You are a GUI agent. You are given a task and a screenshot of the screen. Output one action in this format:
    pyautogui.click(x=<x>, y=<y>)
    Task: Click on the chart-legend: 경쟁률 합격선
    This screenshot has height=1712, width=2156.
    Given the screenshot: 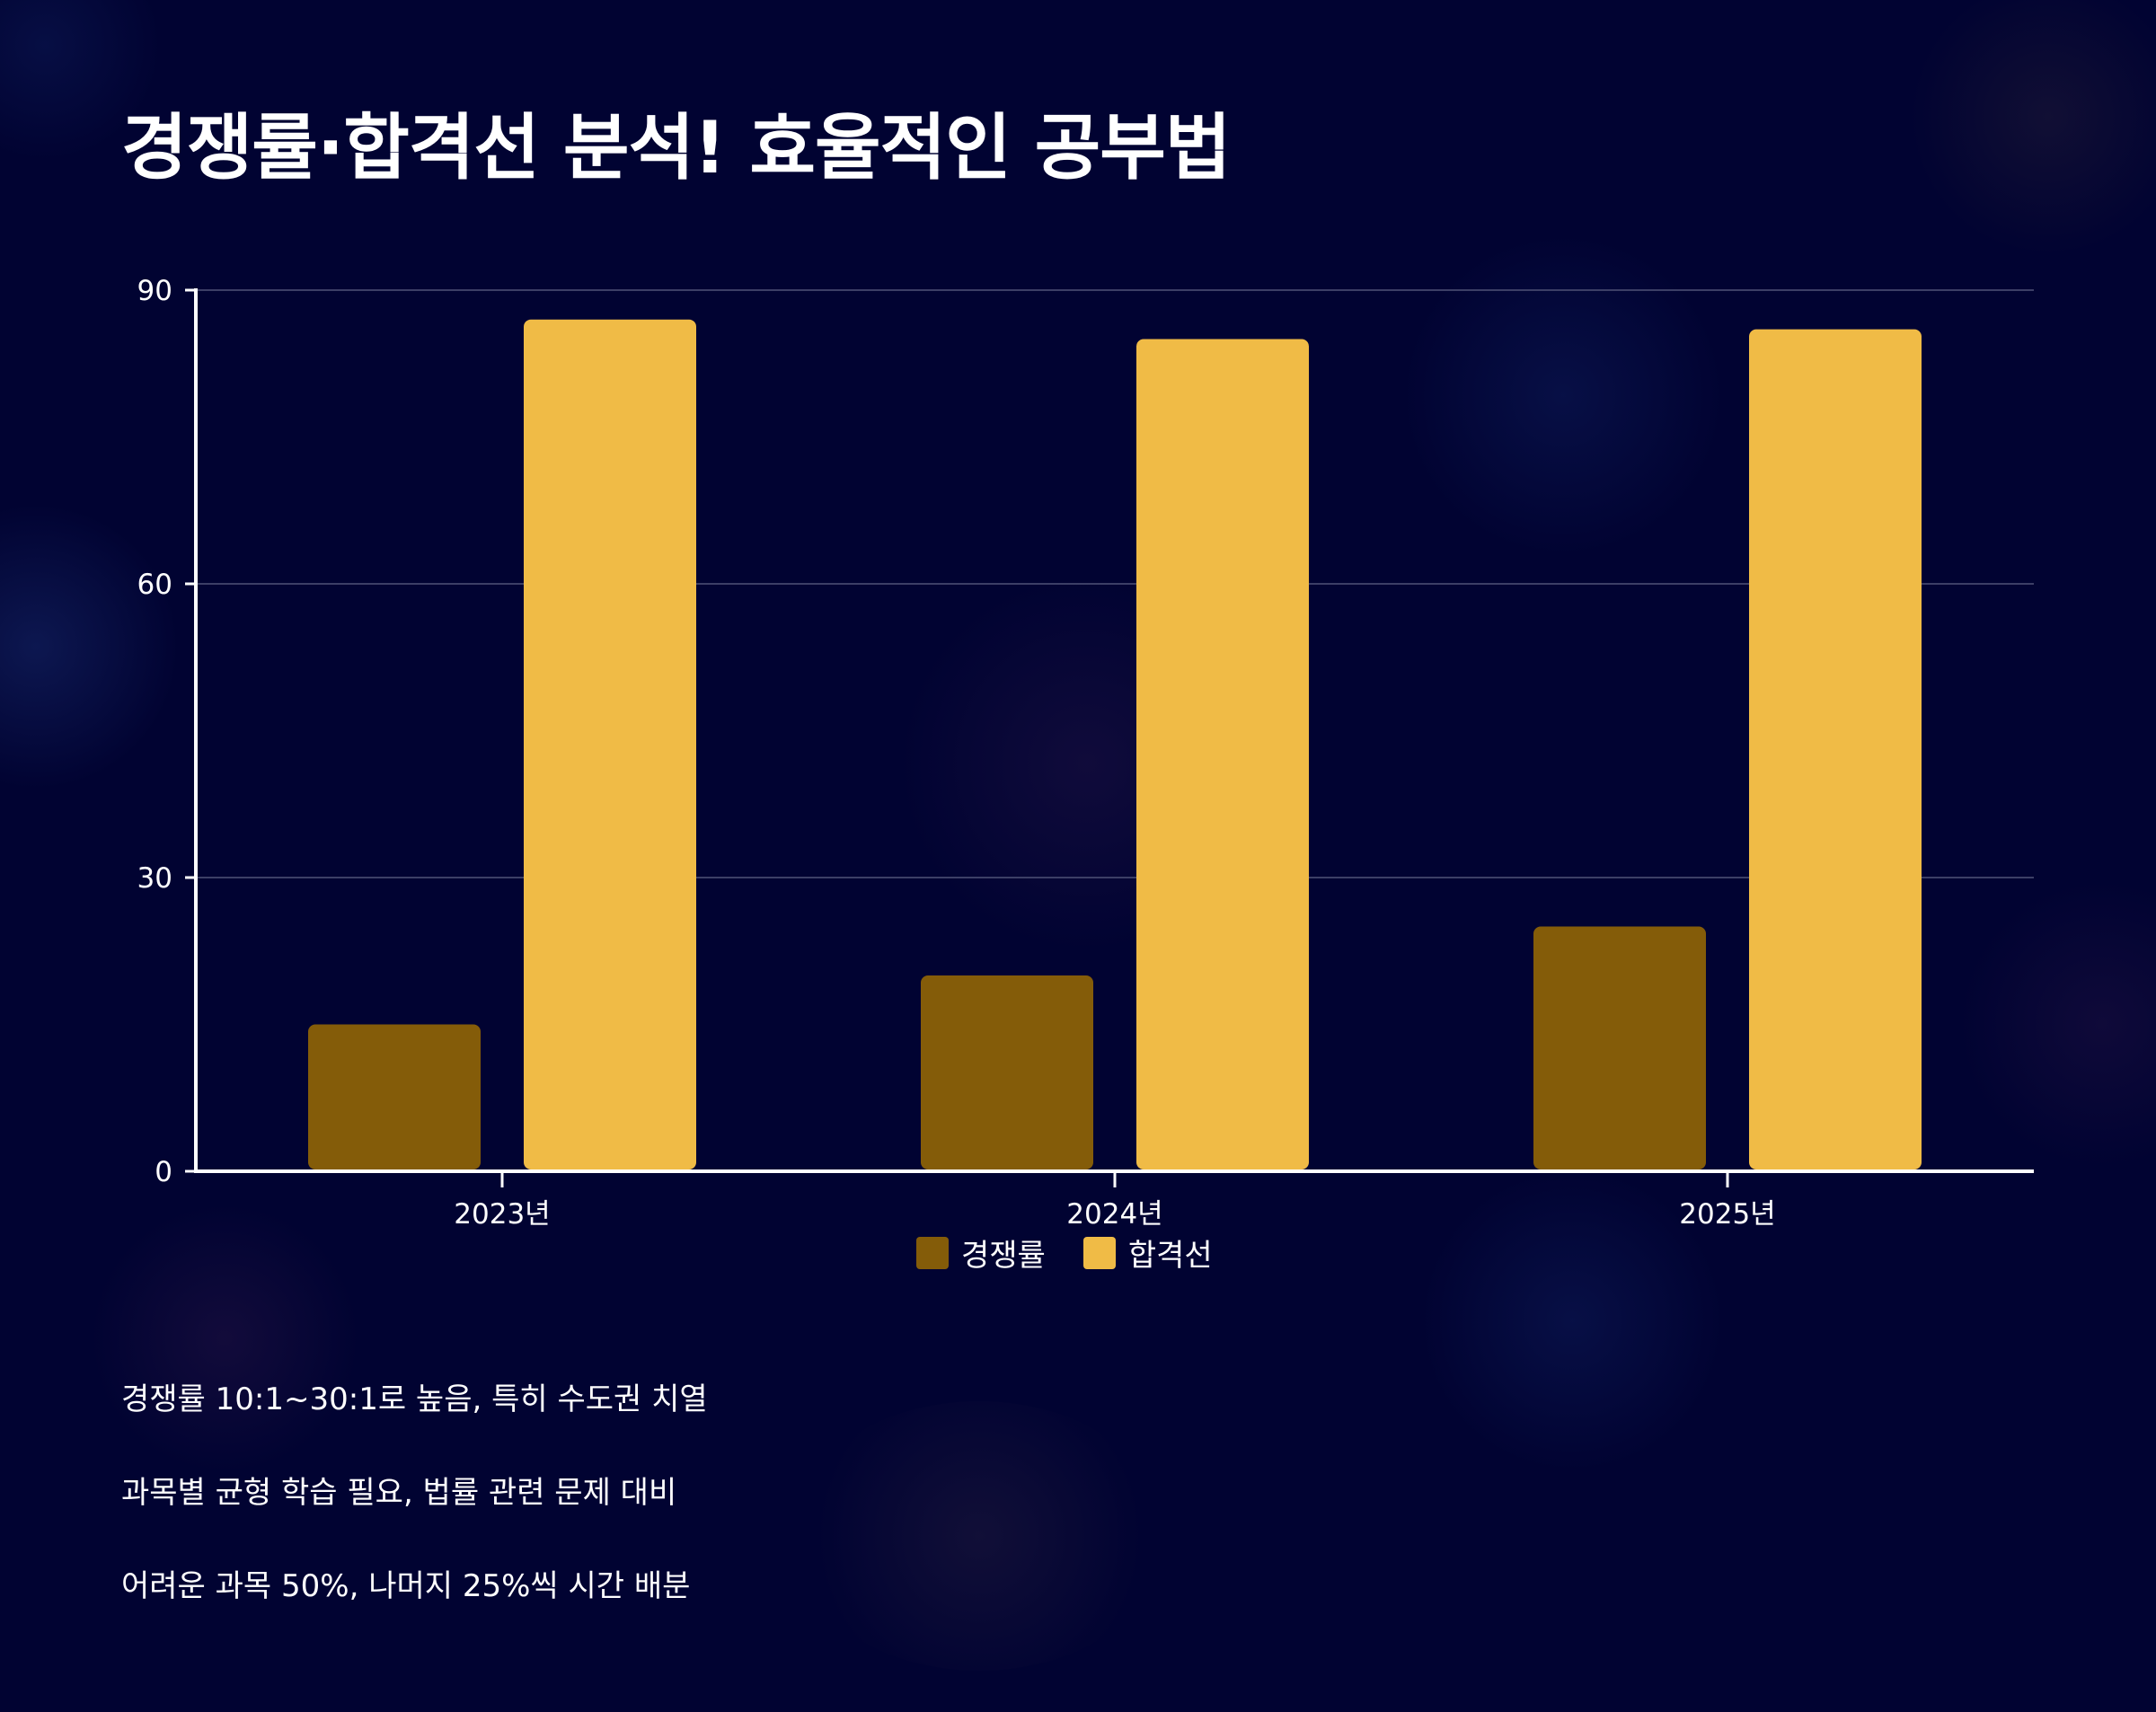 What is the action you would take?
    pyautogui.click(x=1083, y=1253)
    